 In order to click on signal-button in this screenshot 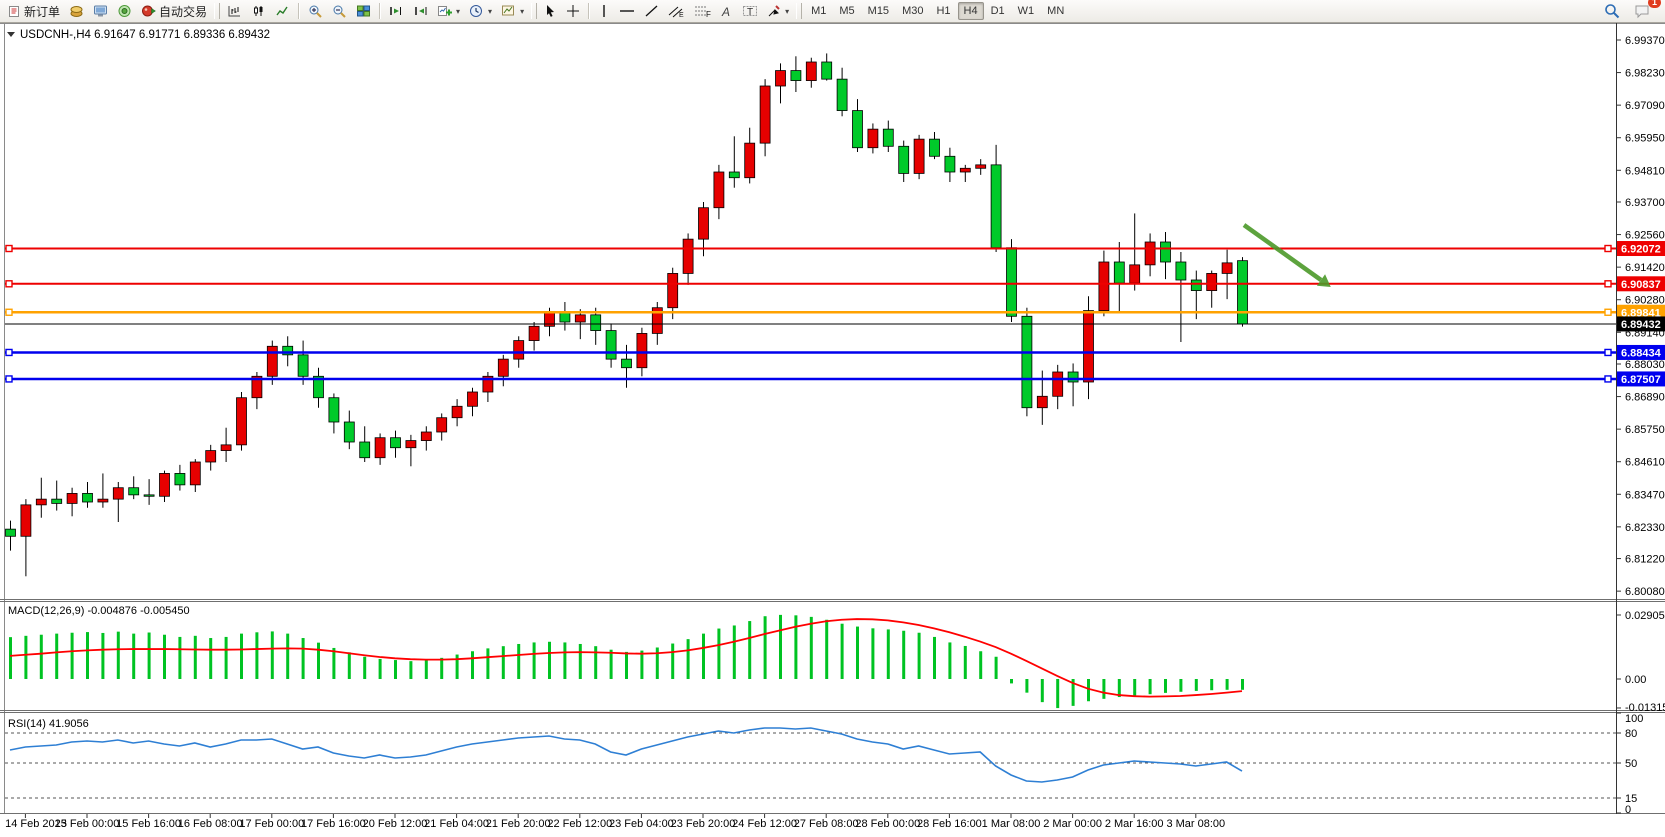, I will do `click(124, 11)`.